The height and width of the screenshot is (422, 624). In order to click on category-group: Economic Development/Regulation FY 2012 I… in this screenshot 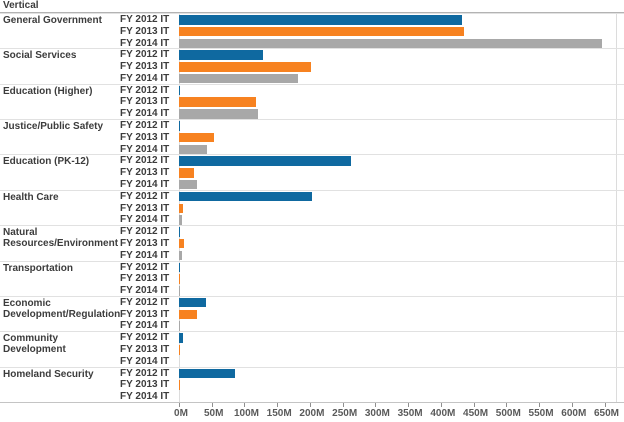, I will do `click(312, 313)`.